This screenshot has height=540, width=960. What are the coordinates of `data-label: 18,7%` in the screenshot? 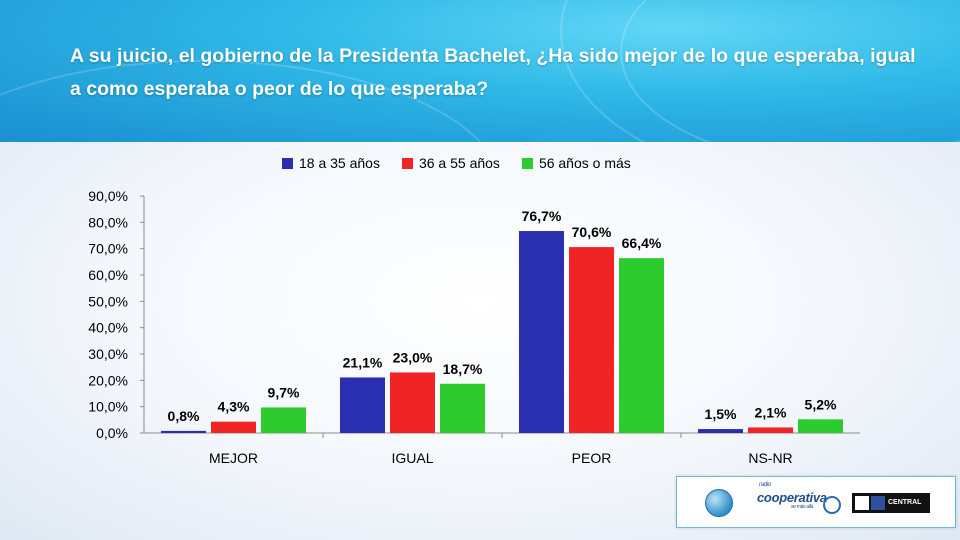 It's located at (463, 369).